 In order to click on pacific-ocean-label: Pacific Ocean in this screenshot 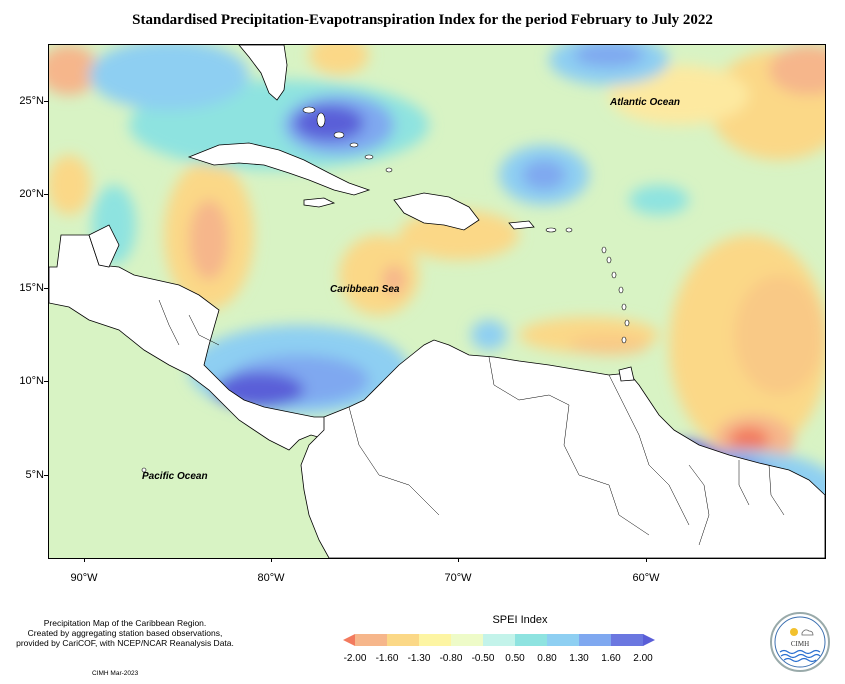, I will do `click(175, 476)`.